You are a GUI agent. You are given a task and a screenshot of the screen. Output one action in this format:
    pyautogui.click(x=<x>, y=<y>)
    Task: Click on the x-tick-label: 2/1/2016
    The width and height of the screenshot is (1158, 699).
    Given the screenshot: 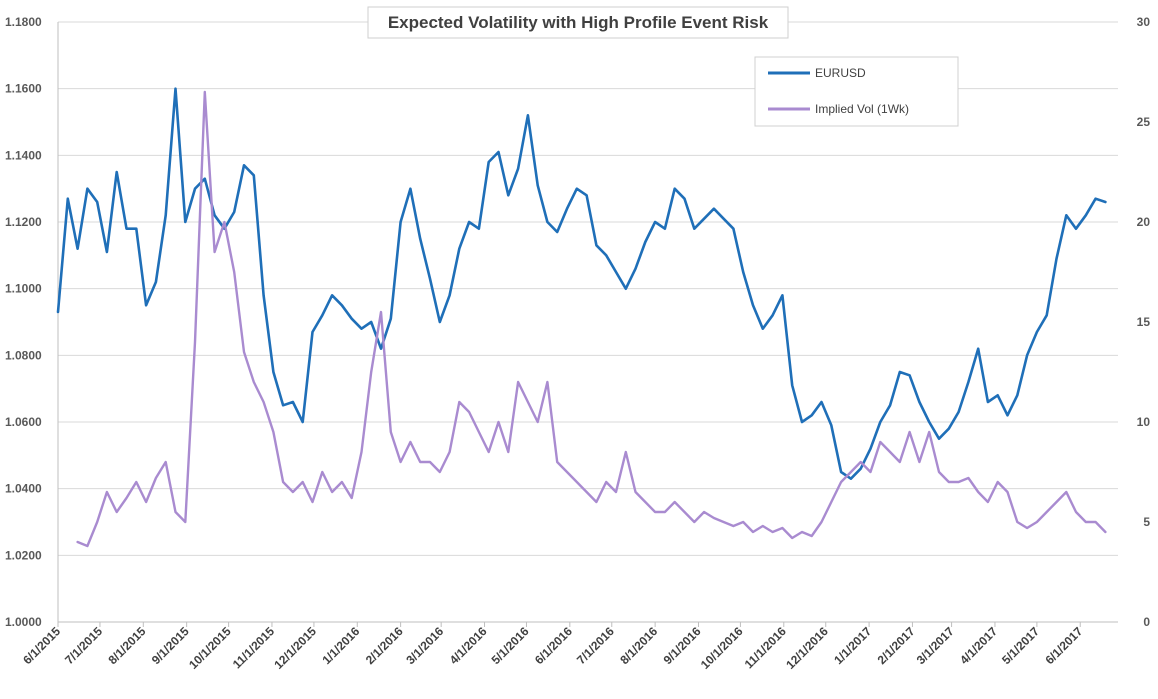 What is the action you would take?
    pyautogui.click(x=384, y=645)
    